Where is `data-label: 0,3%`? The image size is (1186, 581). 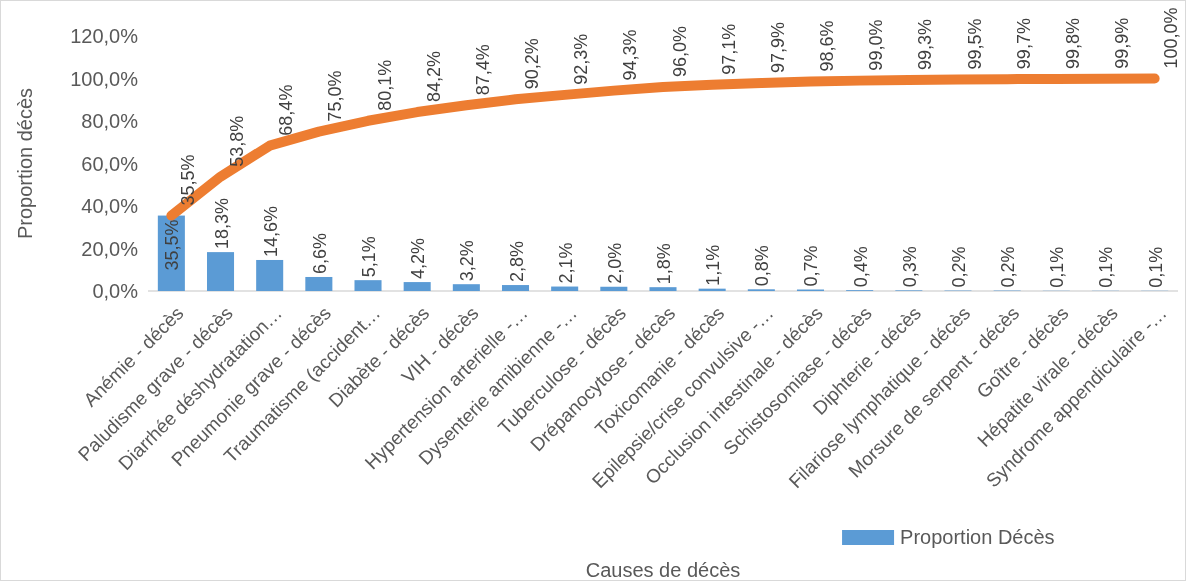
data-label: 0,3% is located at coordinates (909, 267).